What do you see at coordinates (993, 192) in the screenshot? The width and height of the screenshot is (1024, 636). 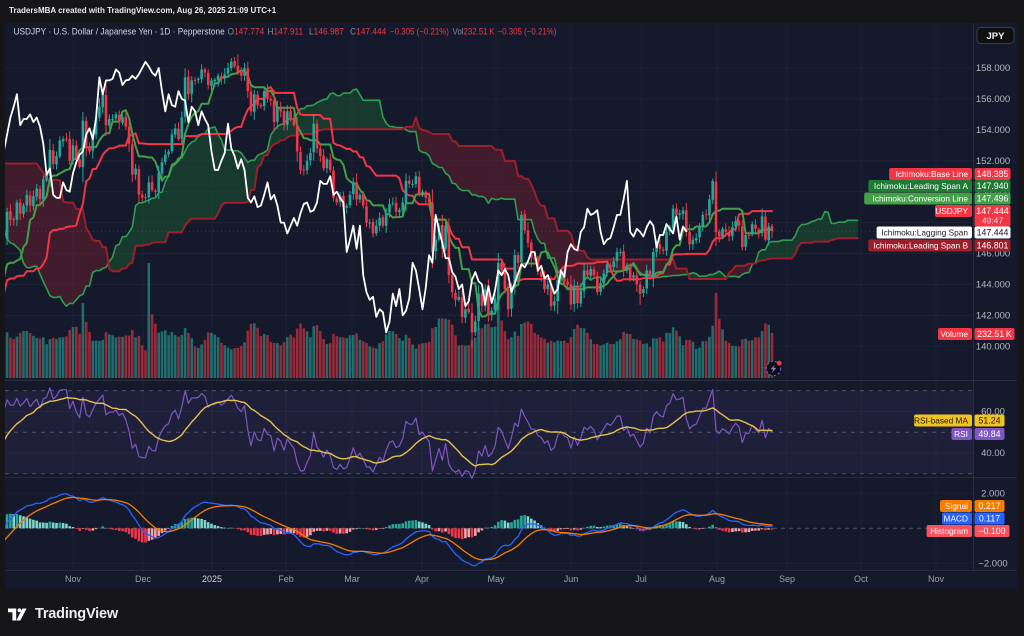 I see `svg-text: 150.000` at bounding box center [993, 192].